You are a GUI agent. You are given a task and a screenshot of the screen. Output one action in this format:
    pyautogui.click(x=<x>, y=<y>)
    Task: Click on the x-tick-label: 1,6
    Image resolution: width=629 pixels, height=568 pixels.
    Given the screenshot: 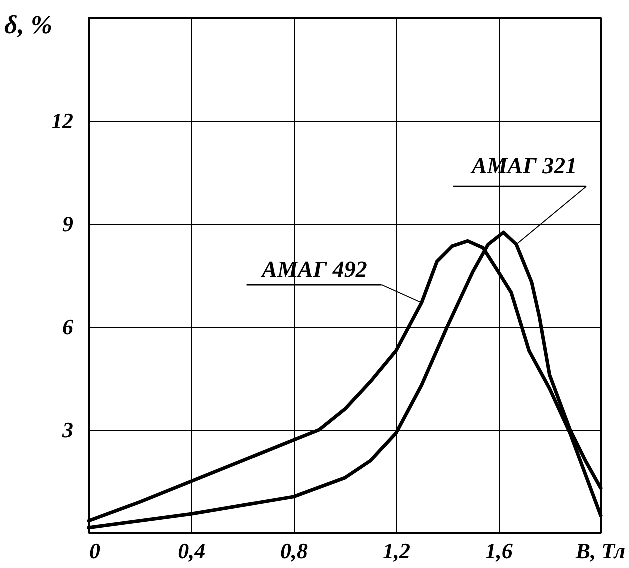 What is the action you would take?
    pyautogui.click(x=499, y=551)
    